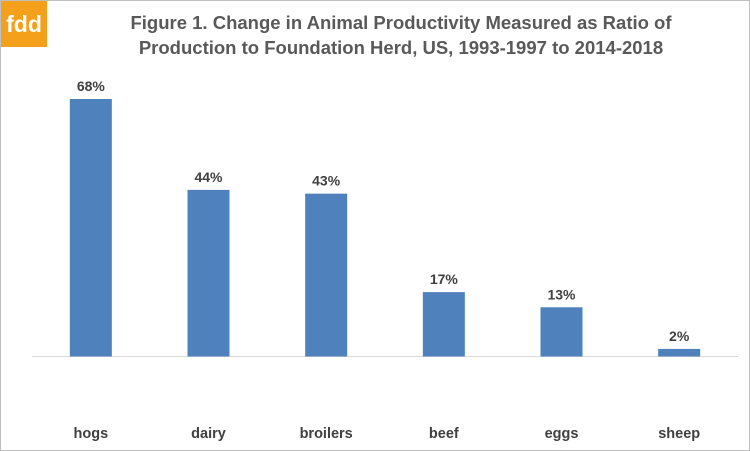 This screenshot has width=750, height=451. I want to click on bar-dairy, so click(208, 273).